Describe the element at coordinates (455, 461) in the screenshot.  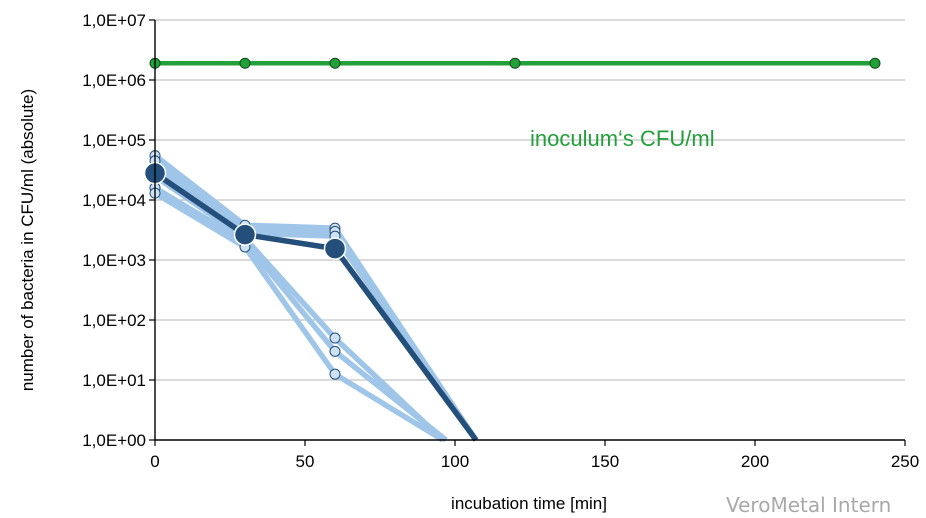
I see `x-tick-label: 100` at that location.